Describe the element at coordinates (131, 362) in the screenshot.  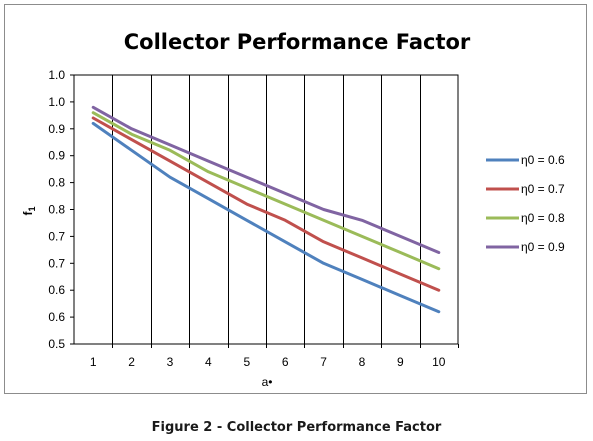
I see `x-tick-label: 2` at that location.